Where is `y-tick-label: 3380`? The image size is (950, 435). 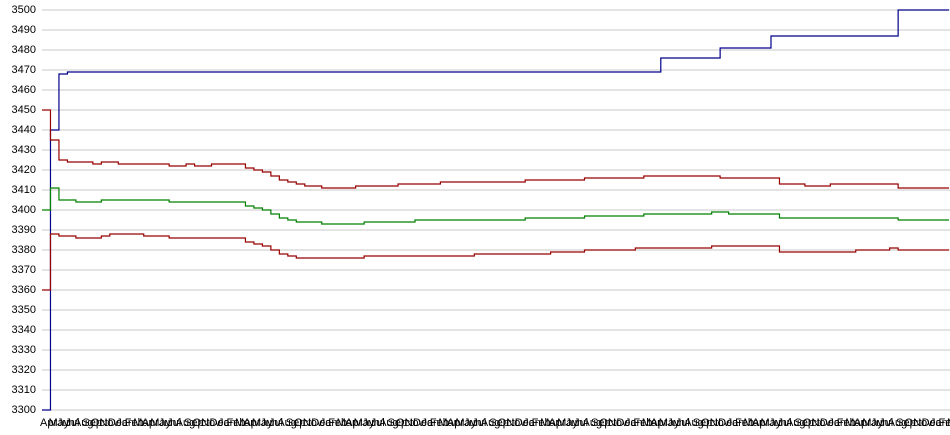 y-tick-label: 3380 is located at coordinates (24, 250).